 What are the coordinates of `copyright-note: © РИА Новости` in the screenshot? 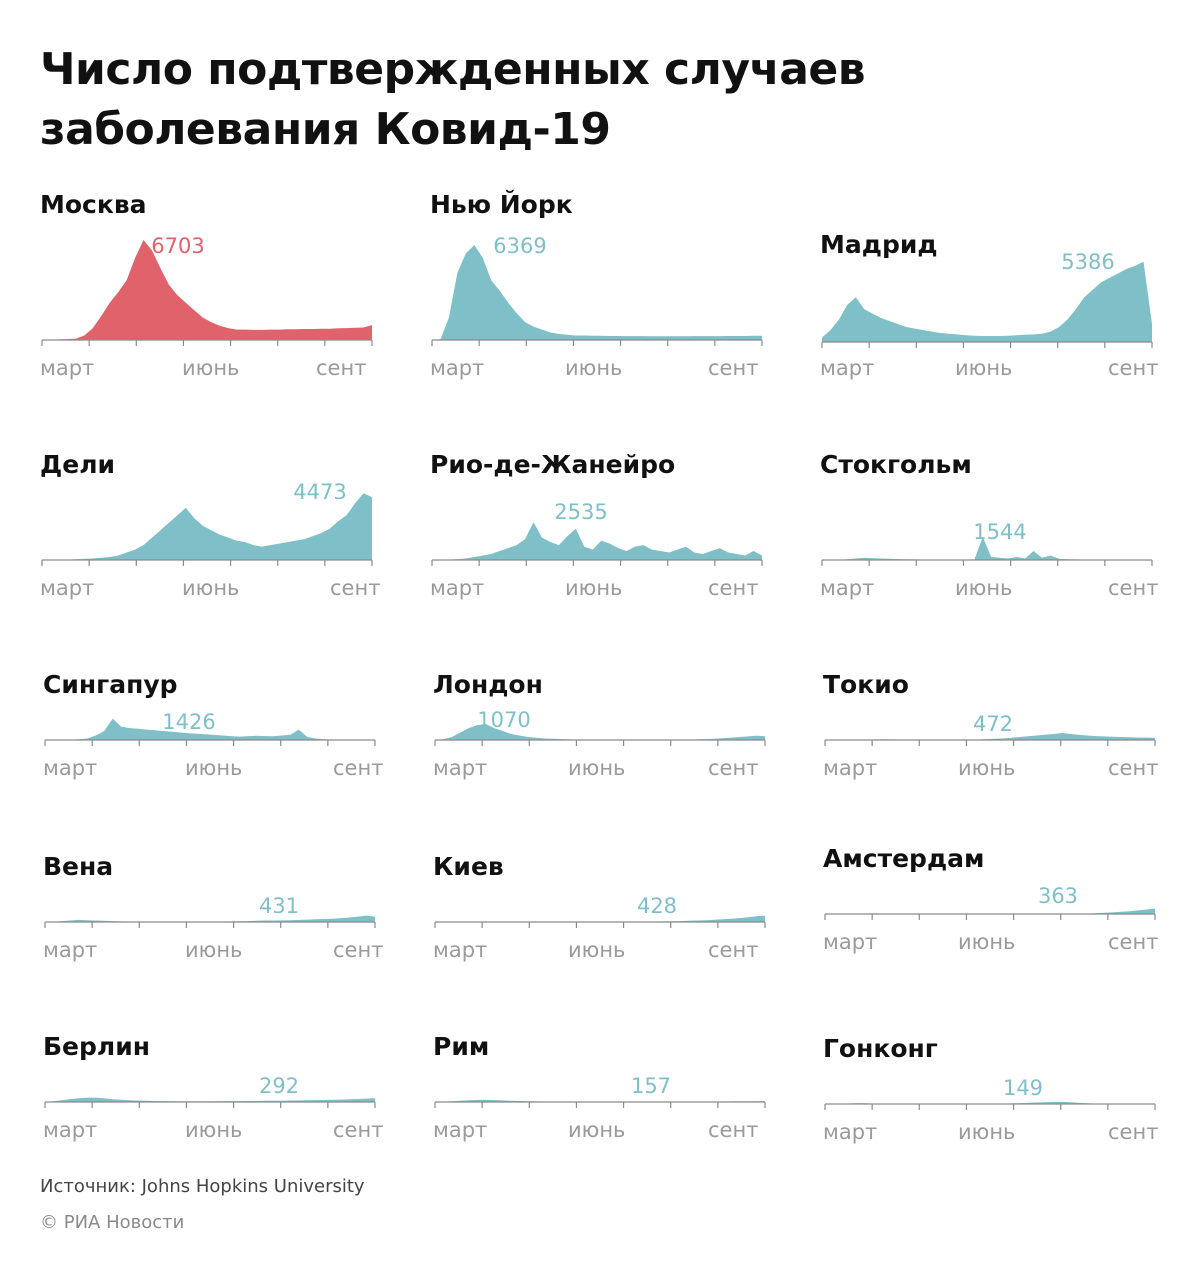 It's located at (112, 1222).